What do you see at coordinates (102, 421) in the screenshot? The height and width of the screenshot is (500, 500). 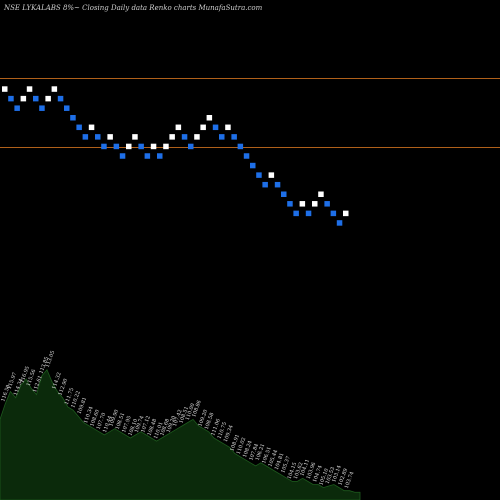 I see `volume-value-label: 107.70` at bounding box center [102, 421].